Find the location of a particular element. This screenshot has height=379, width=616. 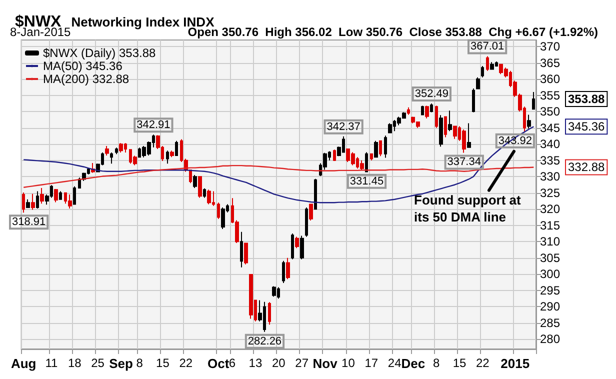

annotation: 352.49 is located at coordinates (431, 94).